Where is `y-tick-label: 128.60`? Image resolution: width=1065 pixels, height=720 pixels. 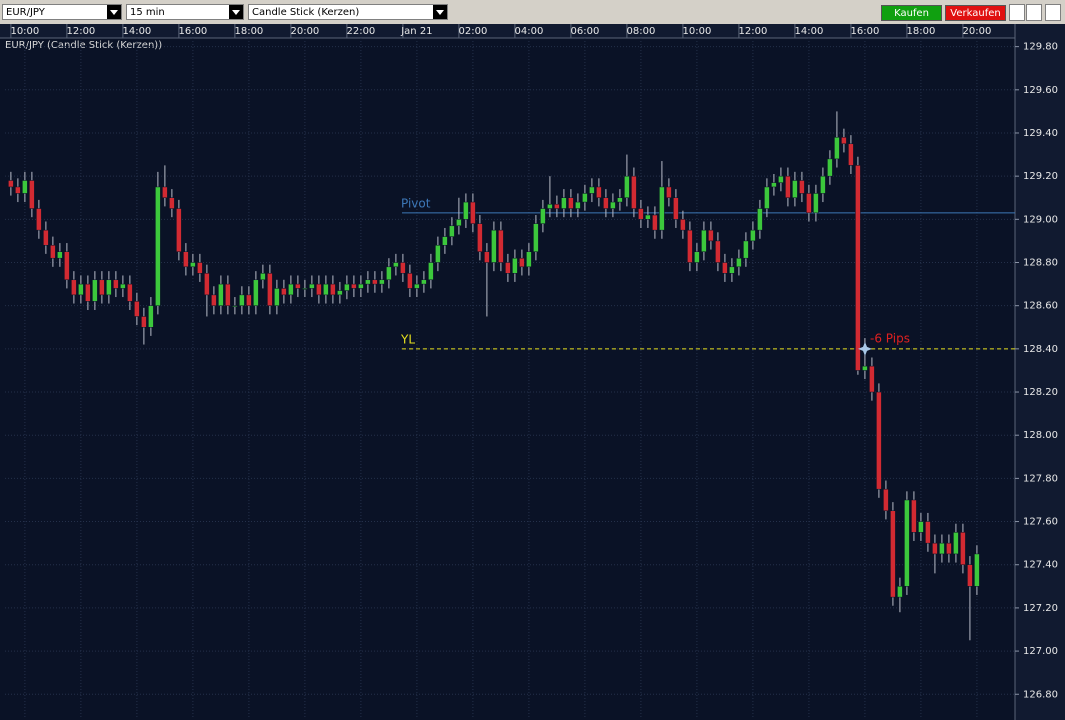
y-tick-label: 128.60 is located at coordinates (1040, 306).